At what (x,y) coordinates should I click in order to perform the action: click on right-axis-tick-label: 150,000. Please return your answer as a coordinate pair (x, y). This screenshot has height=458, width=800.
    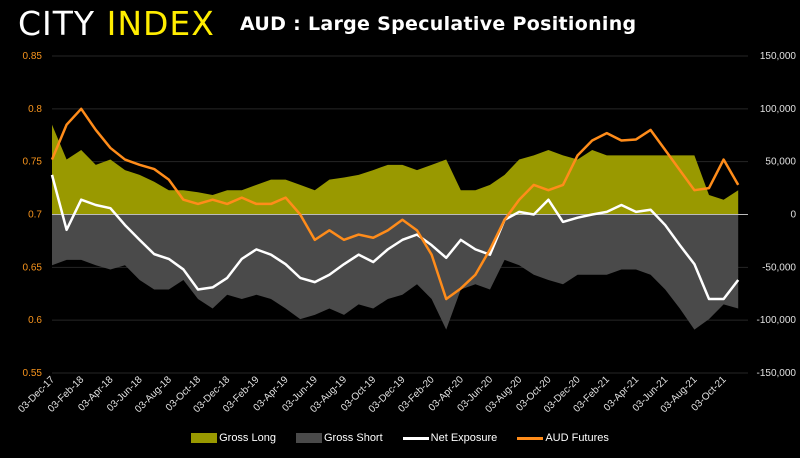
    Looking at the image, I should click on (778, 56).